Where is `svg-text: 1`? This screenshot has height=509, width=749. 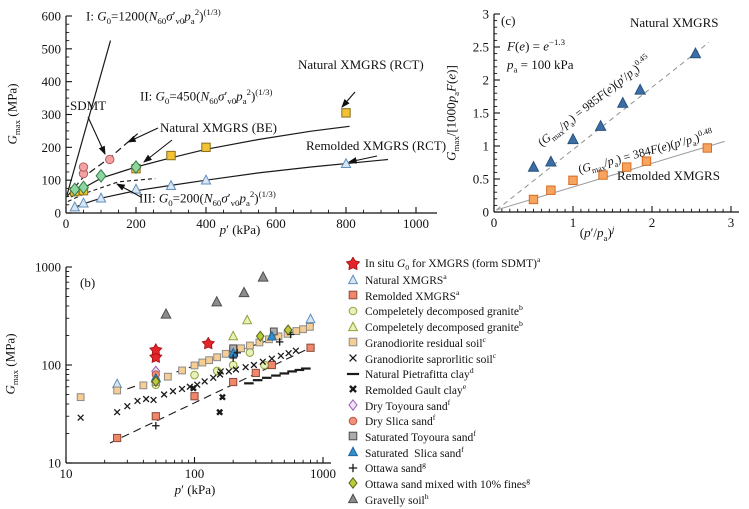
svg-text: 1 is located at coordinates (486, 146).